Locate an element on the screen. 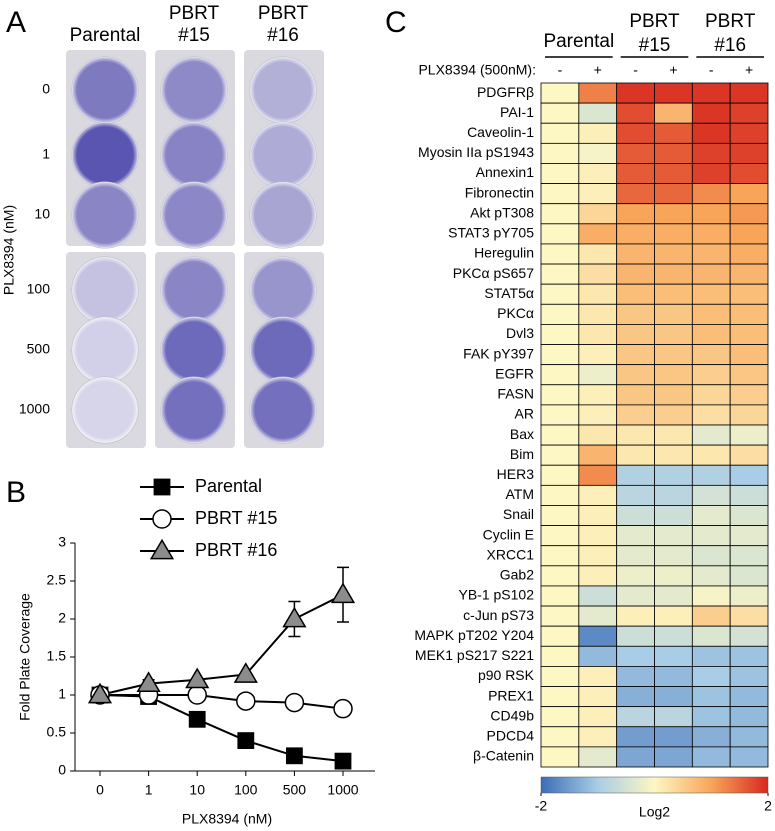  row-label: p90 RSK is located at coordinates (506, 675).